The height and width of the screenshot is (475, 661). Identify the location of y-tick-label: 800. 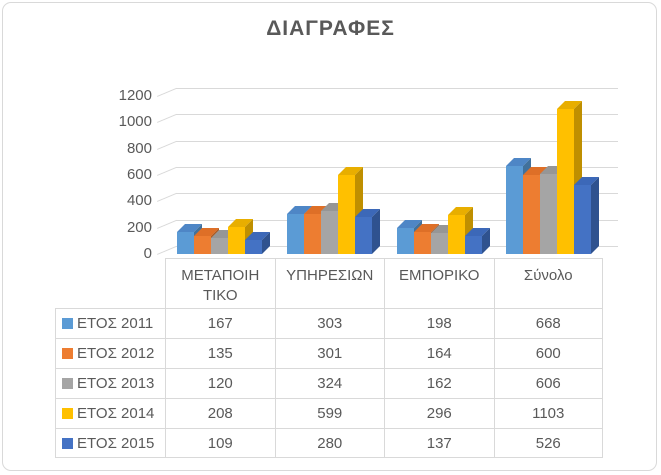
(139, 148).